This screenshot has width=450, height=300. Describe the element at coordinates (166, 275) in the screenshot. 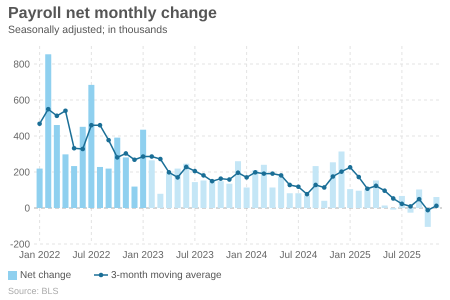

I see `legend-label: 3-month moving average` at that location.